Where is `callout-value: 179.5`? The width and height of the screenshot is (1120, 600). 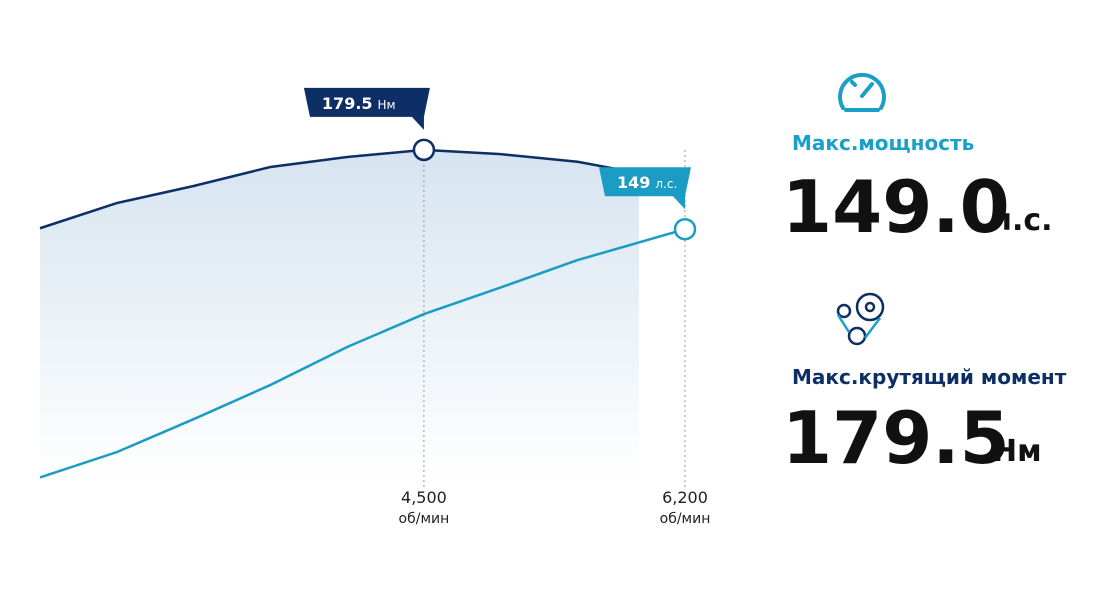
callout-value: 179.5 is located at coordinates (347, 103).